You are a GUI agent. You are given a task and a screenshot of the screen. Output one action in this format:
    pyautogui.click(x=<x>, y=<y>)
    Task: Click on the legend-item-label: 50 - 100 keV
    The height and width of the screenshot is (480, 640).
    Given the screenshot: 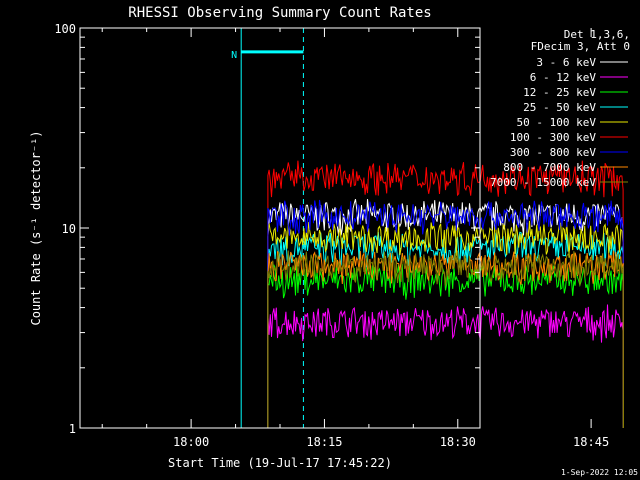 What is the action you would take?
    pyautogui.click(x=557, y=122)
    